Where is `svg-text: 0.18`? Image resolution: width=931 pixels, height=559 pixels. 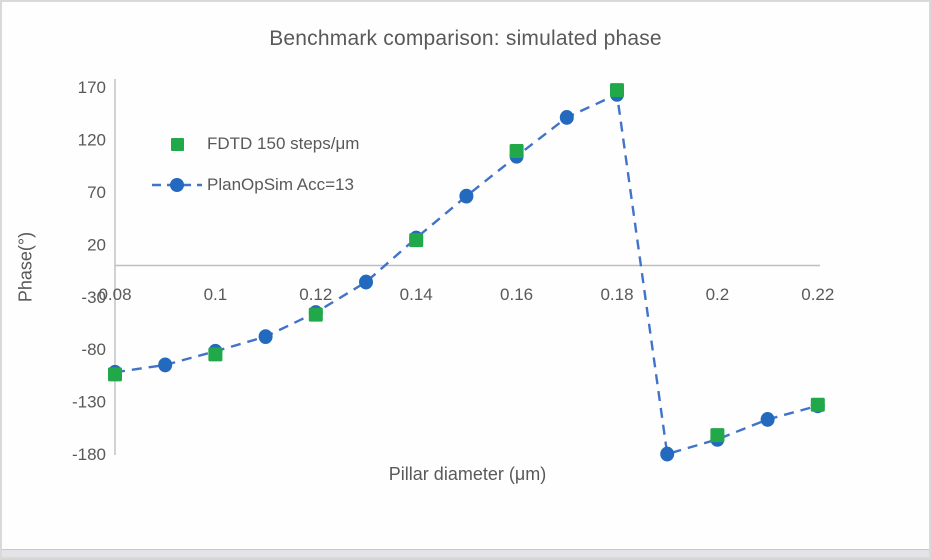 svg-text: 0.18 is located at coordinates (616, 294).